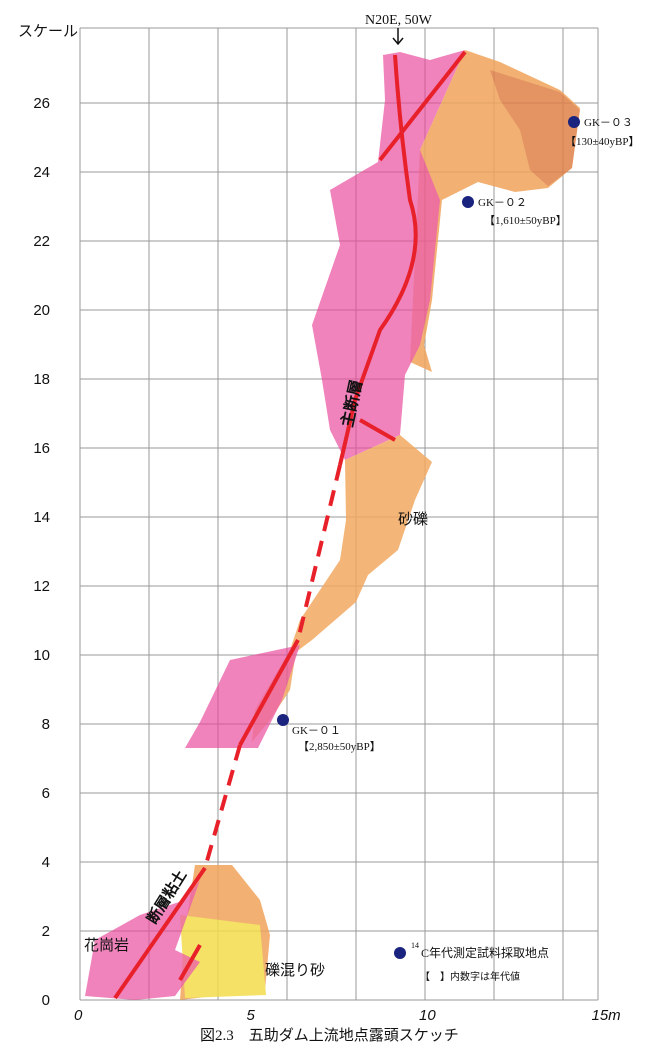  Describe the element at coordinates (608, 123) in the screenshot. I see `sample-id: GK－０３` at that location.